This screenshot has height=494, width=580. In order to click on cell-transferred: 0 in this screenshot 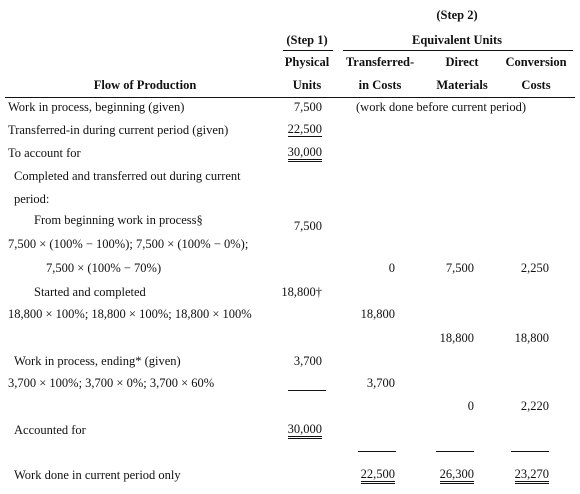, I will do `click(391, 268)`.